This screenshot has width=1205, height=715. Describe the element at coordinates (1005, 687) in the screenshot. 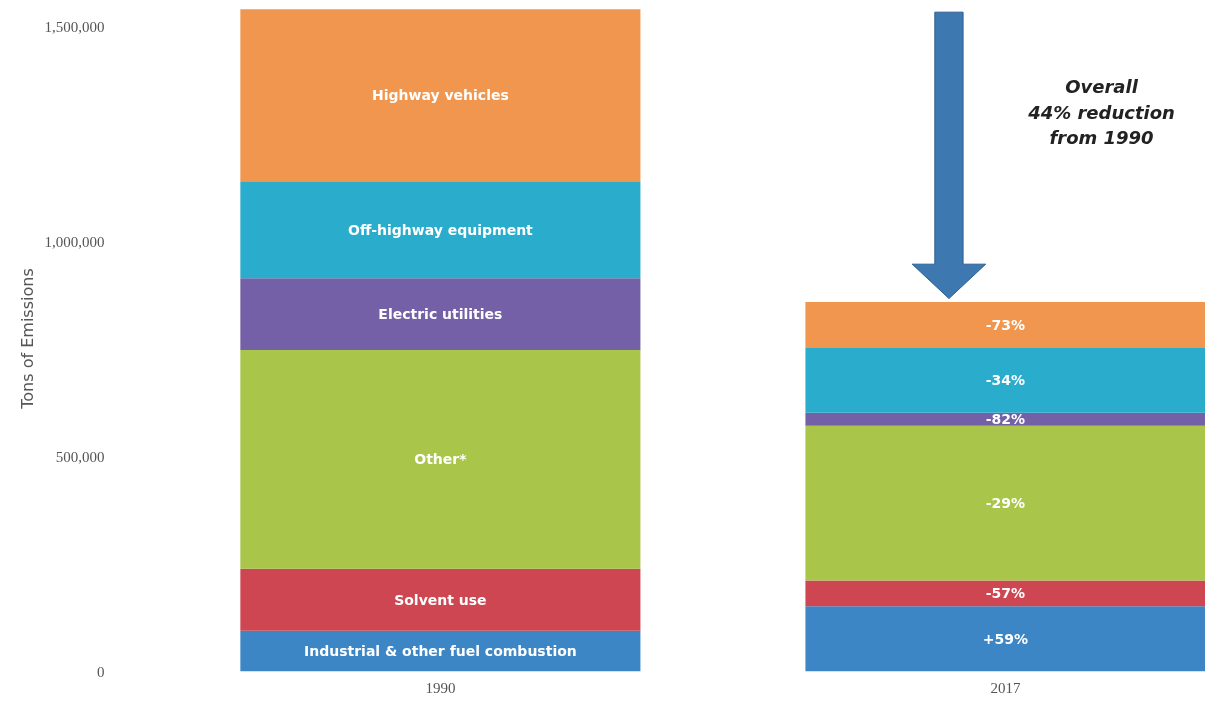

I see `x-tick-label: 2017` at that location.